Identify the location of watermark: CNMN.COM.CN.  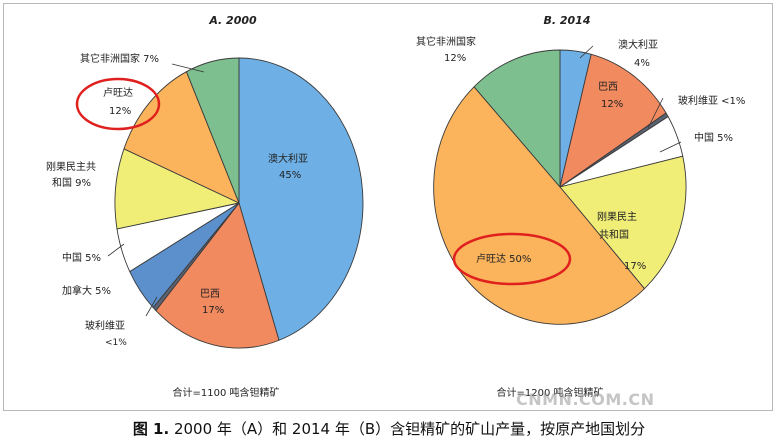
(585, 399).